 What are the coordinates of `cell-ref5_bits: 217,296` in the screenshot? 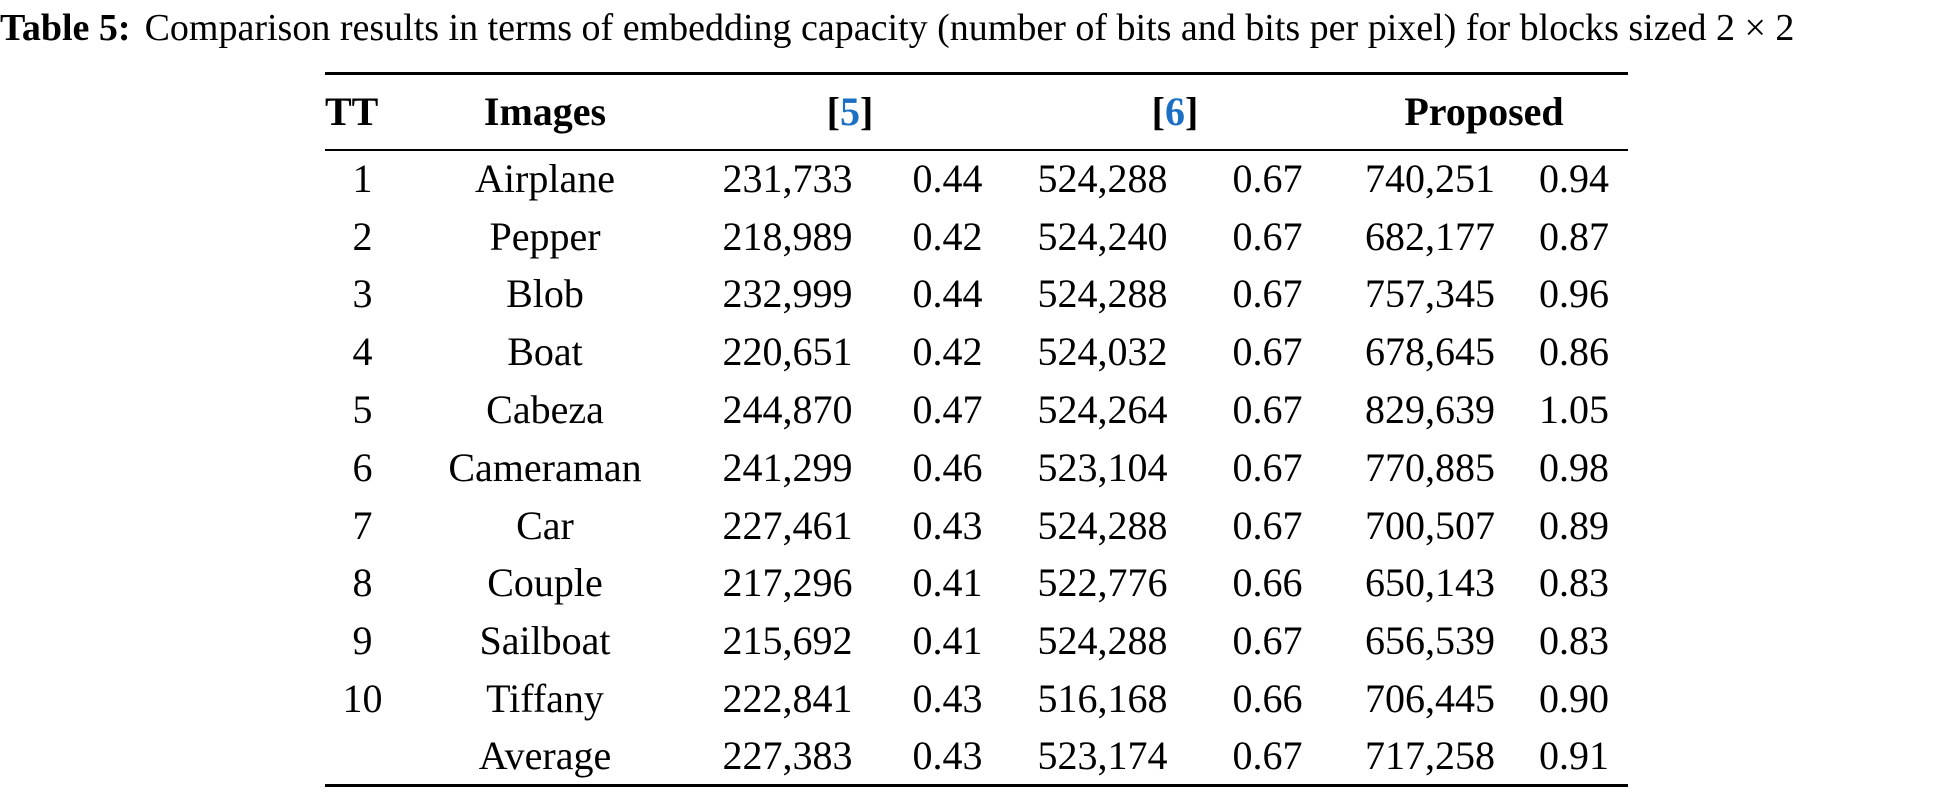 It's located at (787, 583).